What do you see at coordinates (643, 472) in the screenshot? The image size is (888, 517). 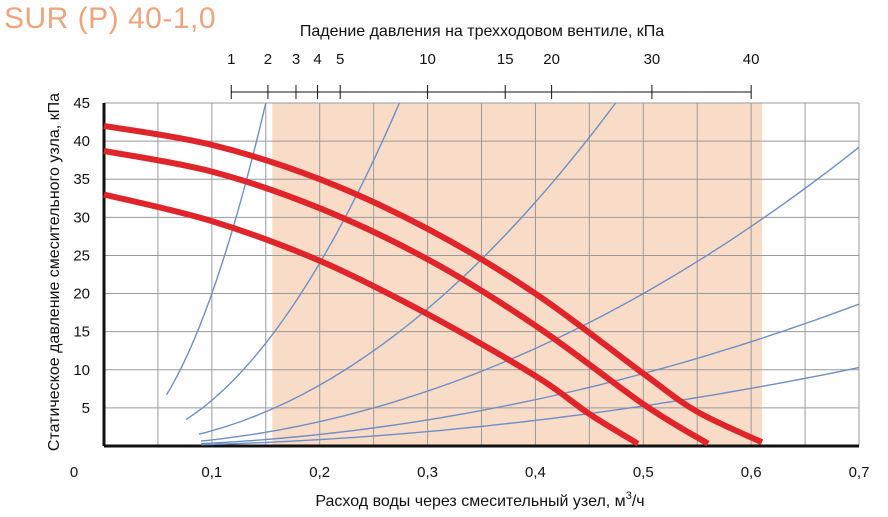 I see `x-tick-label: 0,5` at bounding box center [643, 472].